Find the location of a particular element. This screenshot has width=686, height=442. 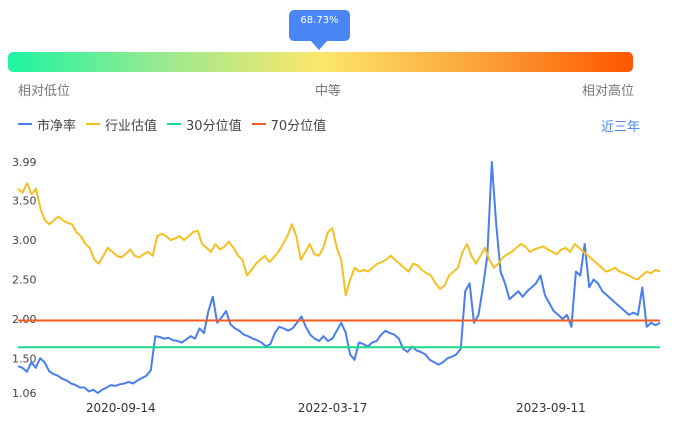

y-tick-label: 3.00 is located at coordinates (24, 240).